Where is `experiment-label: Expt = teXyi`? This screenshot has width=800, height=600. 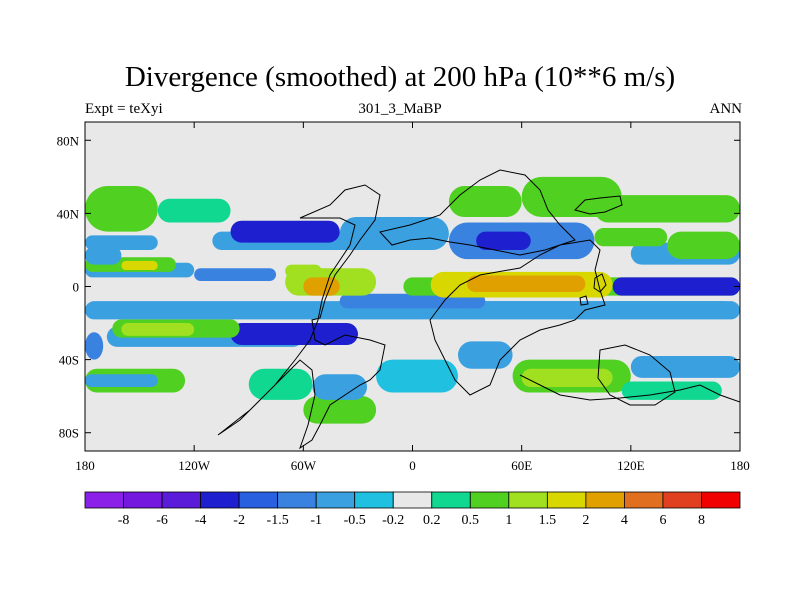
experiment-label: Expt = teXyi is located at coordinates (124, 109).